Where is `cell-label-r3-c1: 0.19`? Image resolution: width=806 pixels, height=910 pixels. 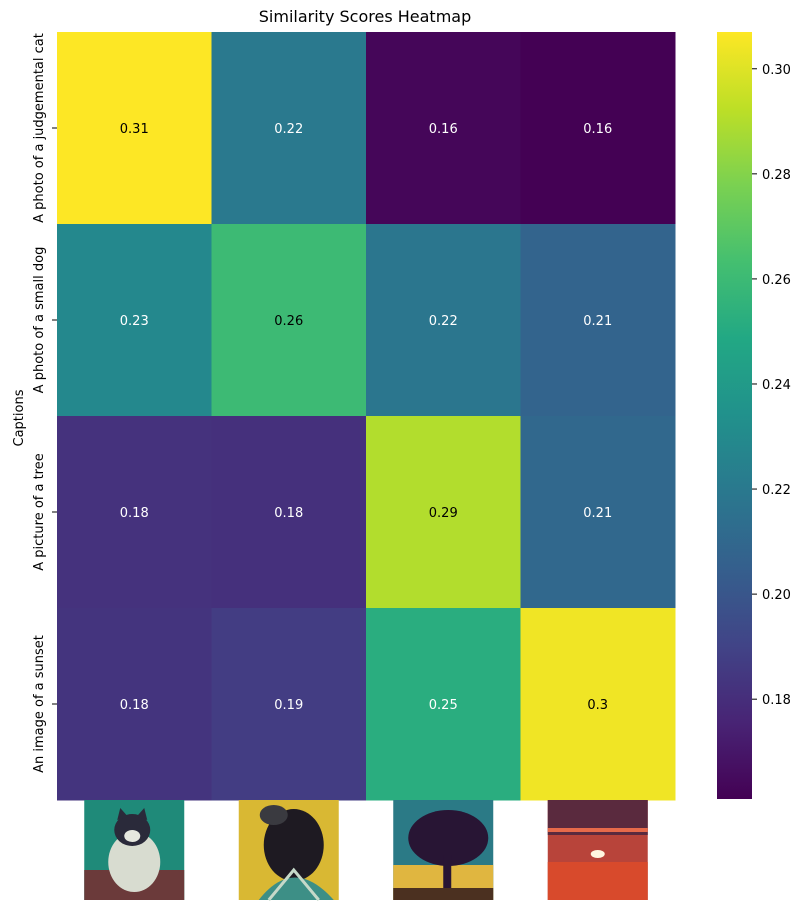 cell-label-r3-c1: 0.19 is located at coordinates (288, 705).